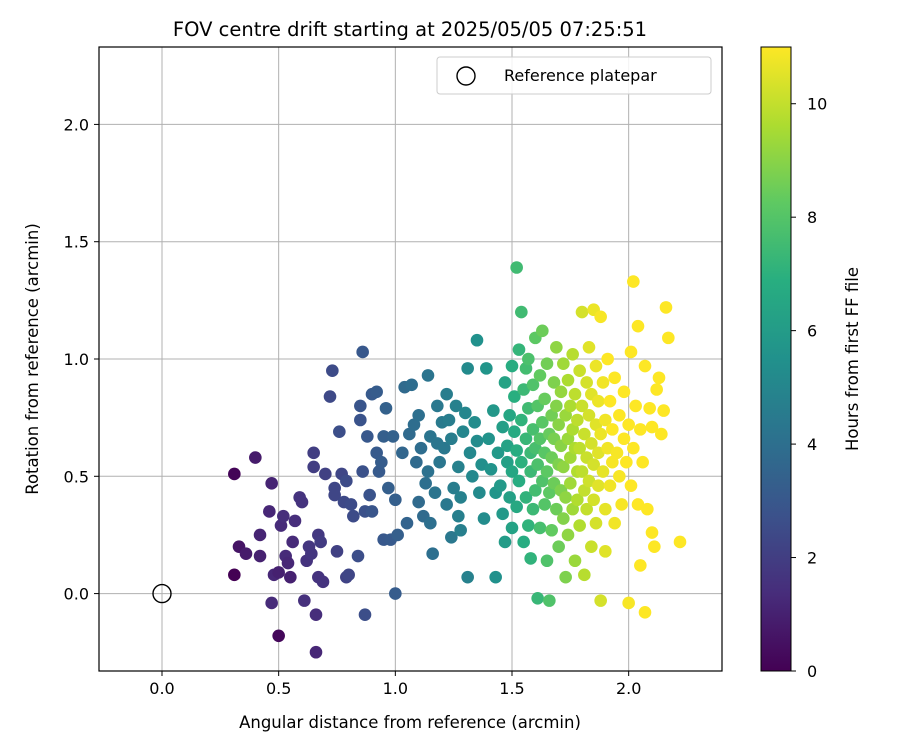 The image size is (900, 750). What do you see at coordinates (776, 359) in the screenshot?
I see `colorbar` at bounding box center [776, 359].